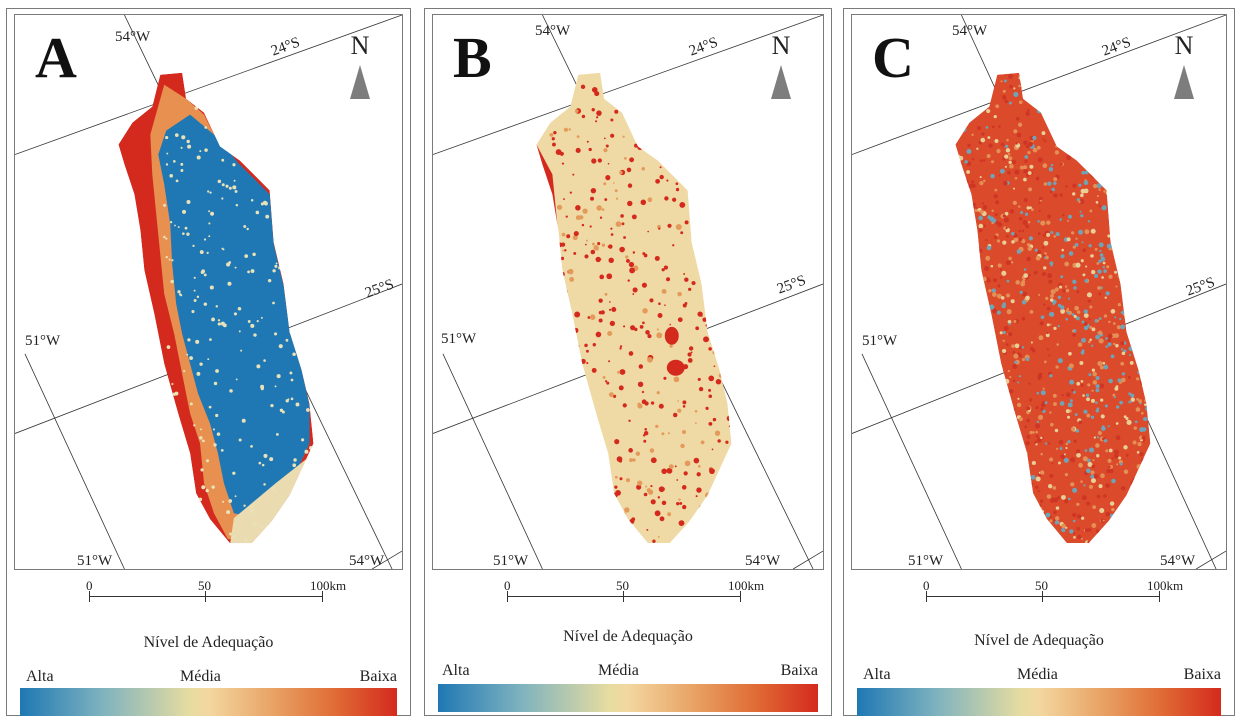 The width and height of the screenshot is (1241, 724). Describe the element at coordinates (553, 31) in the screenshot. I see `coord-top-lon: 54°W` at that location.